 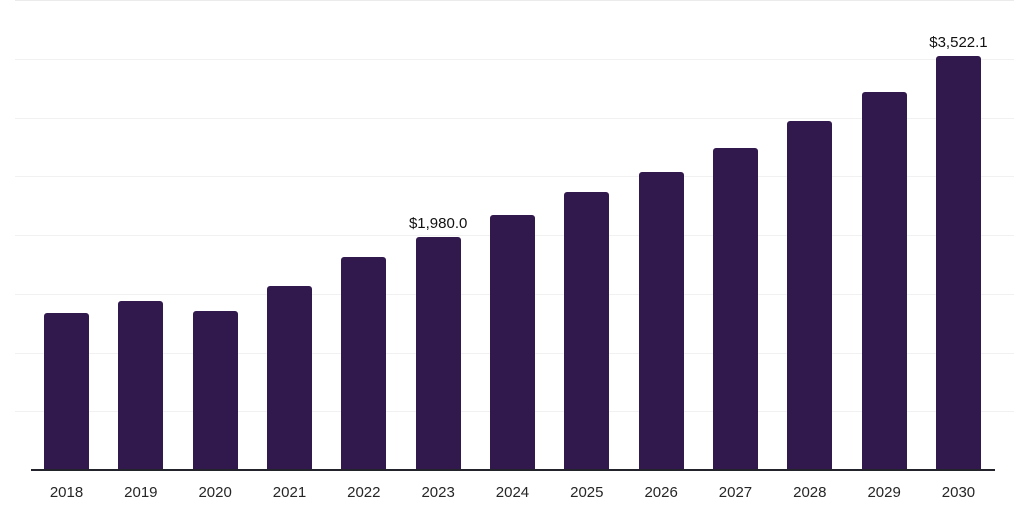 What do you see at coordinates (438, 492) in the screenshot?
I see `x-tick-2023: 2023` at bounding box center [438, 492].